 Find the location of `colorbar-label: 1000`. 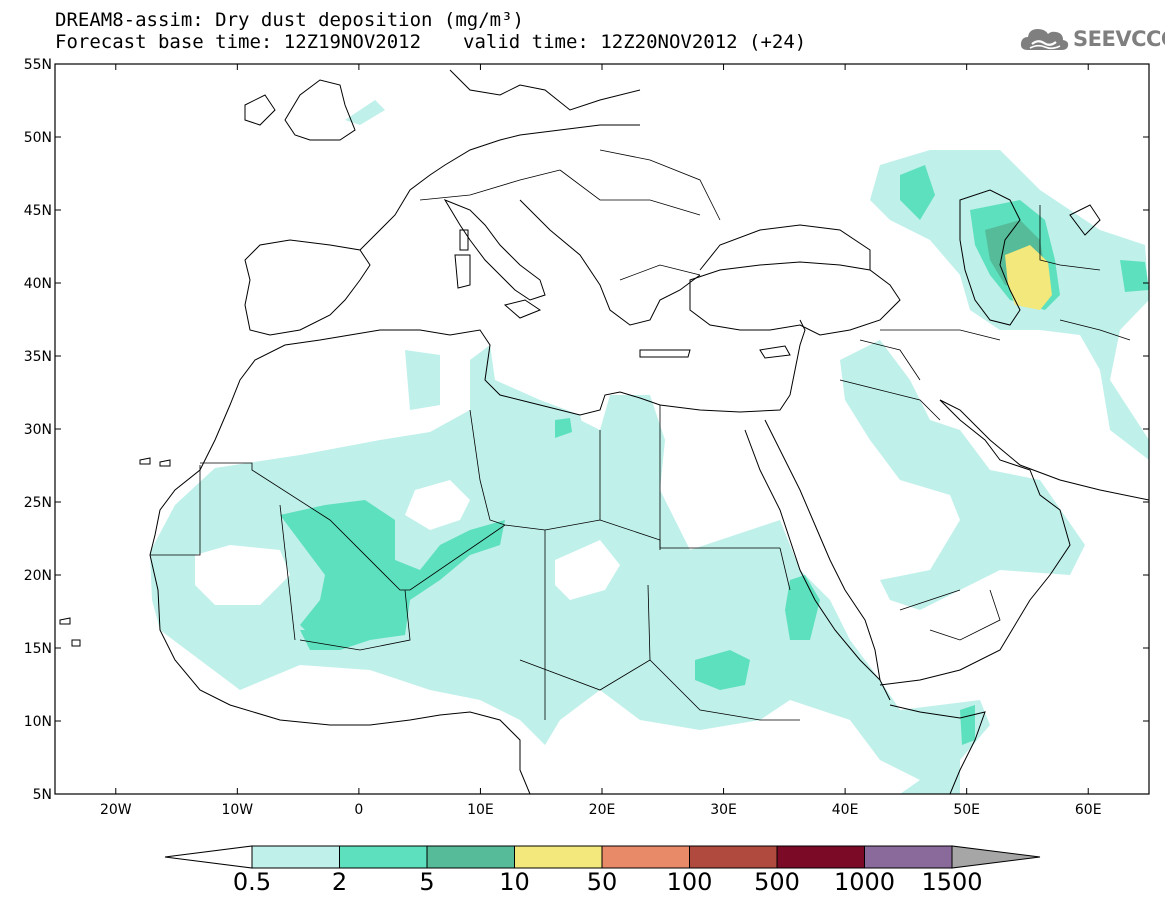

colorbar-label: 1000 is located at coordinates (864, 882).